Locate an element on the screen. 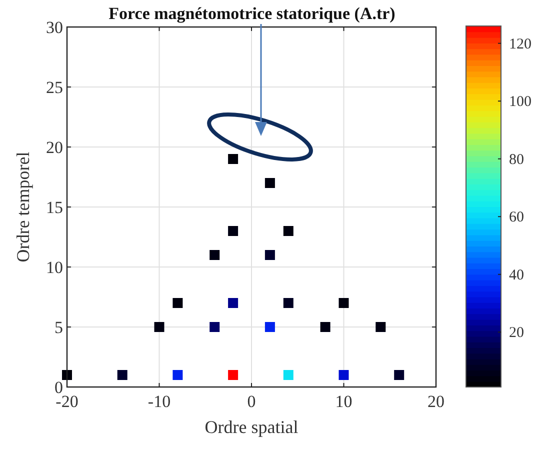 The height and width of the screenshot is (454, 552). color-bar-label: 20 is located at coordinates (516, 333).